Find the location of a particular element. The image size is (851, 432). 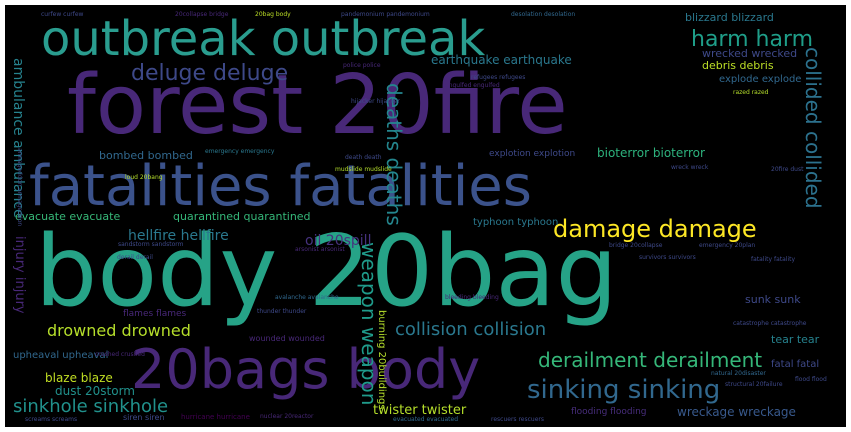

word-sunk-sunk: sunk sunk is located at coordinates (773, 299).